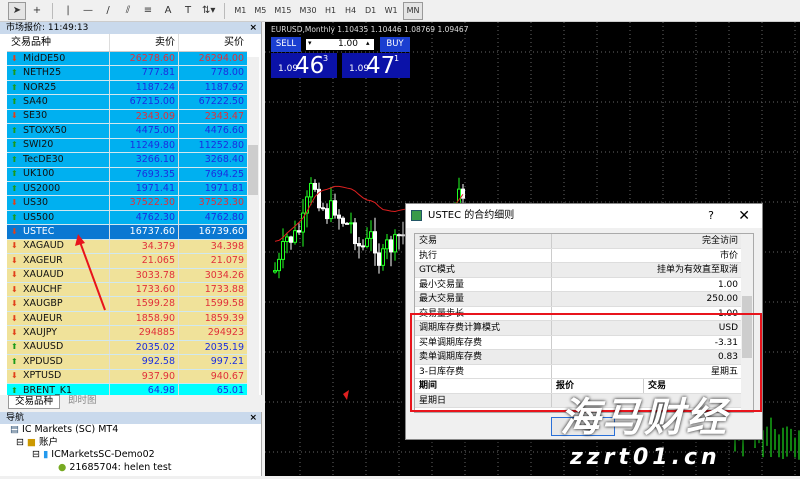  What do you see at coordinates (598, 386) in the screenshot?
I see `session-col-quote: 报价` at bounding box center [598, 386].